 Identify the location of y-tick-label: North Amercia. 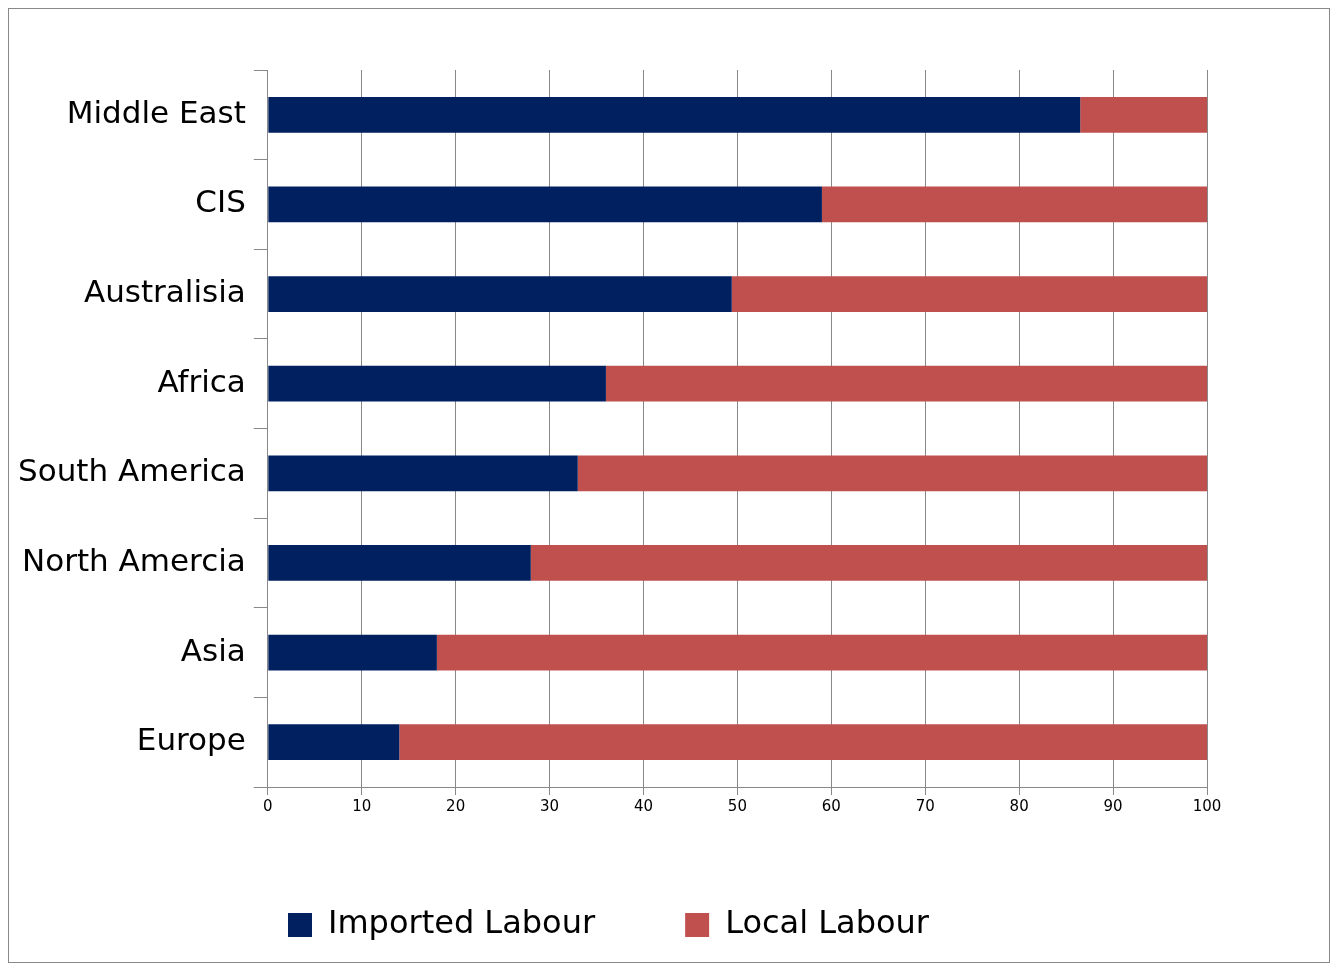
(134, 559).